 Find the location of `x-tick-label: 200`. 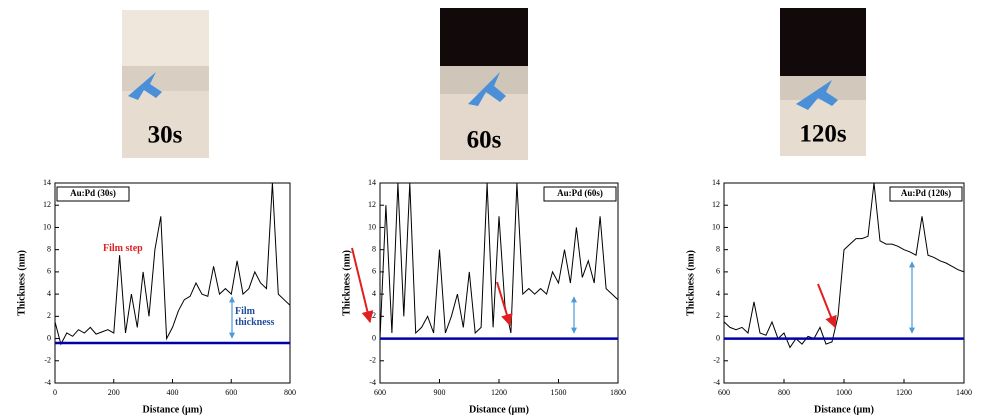

x-tick-label: 200 is located at coordinates (114, 392).